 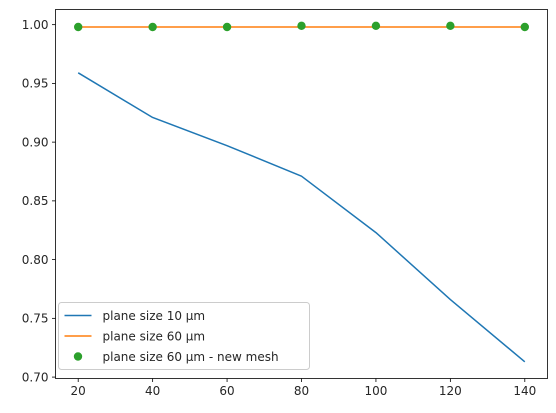 What do you see at coordinates (375, 391) in the screenshot?
I see `x-tick-label-4: 100` at bounding box center [375, 391].